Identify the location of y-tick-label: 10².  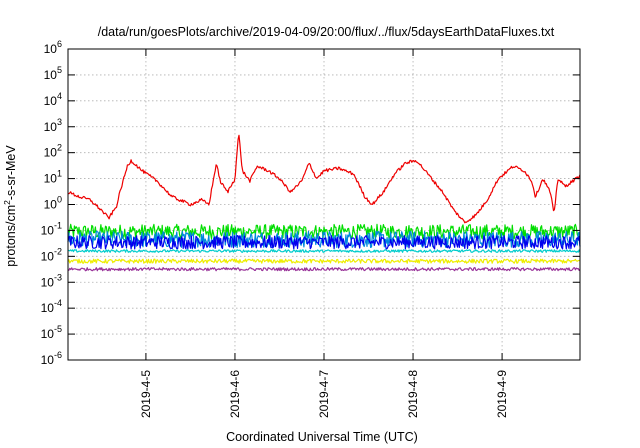
(53, 151).